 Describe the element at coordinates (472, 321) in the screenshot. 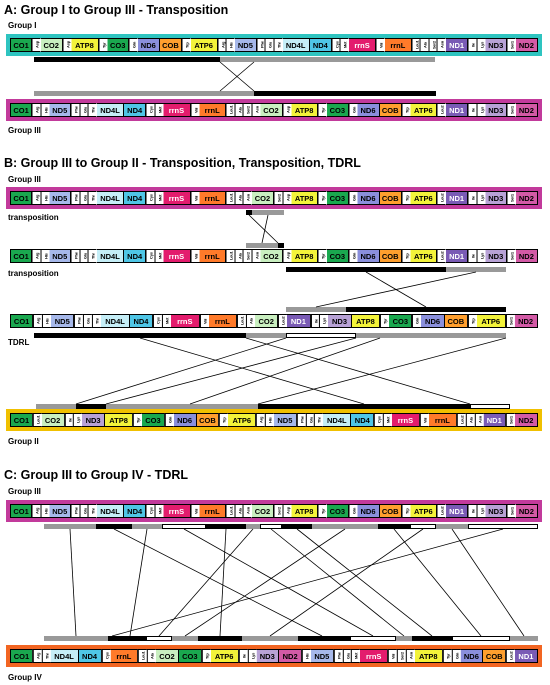

I see `gene-trp: Trp` at that location.